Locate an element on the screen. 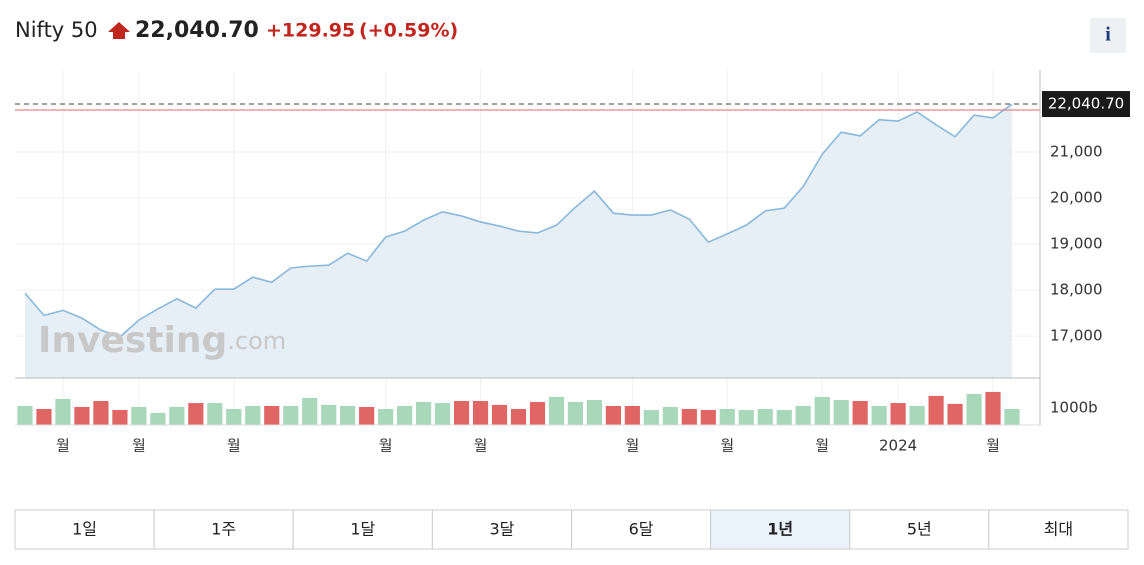  up-arrow is located at coordinates (119, 30).